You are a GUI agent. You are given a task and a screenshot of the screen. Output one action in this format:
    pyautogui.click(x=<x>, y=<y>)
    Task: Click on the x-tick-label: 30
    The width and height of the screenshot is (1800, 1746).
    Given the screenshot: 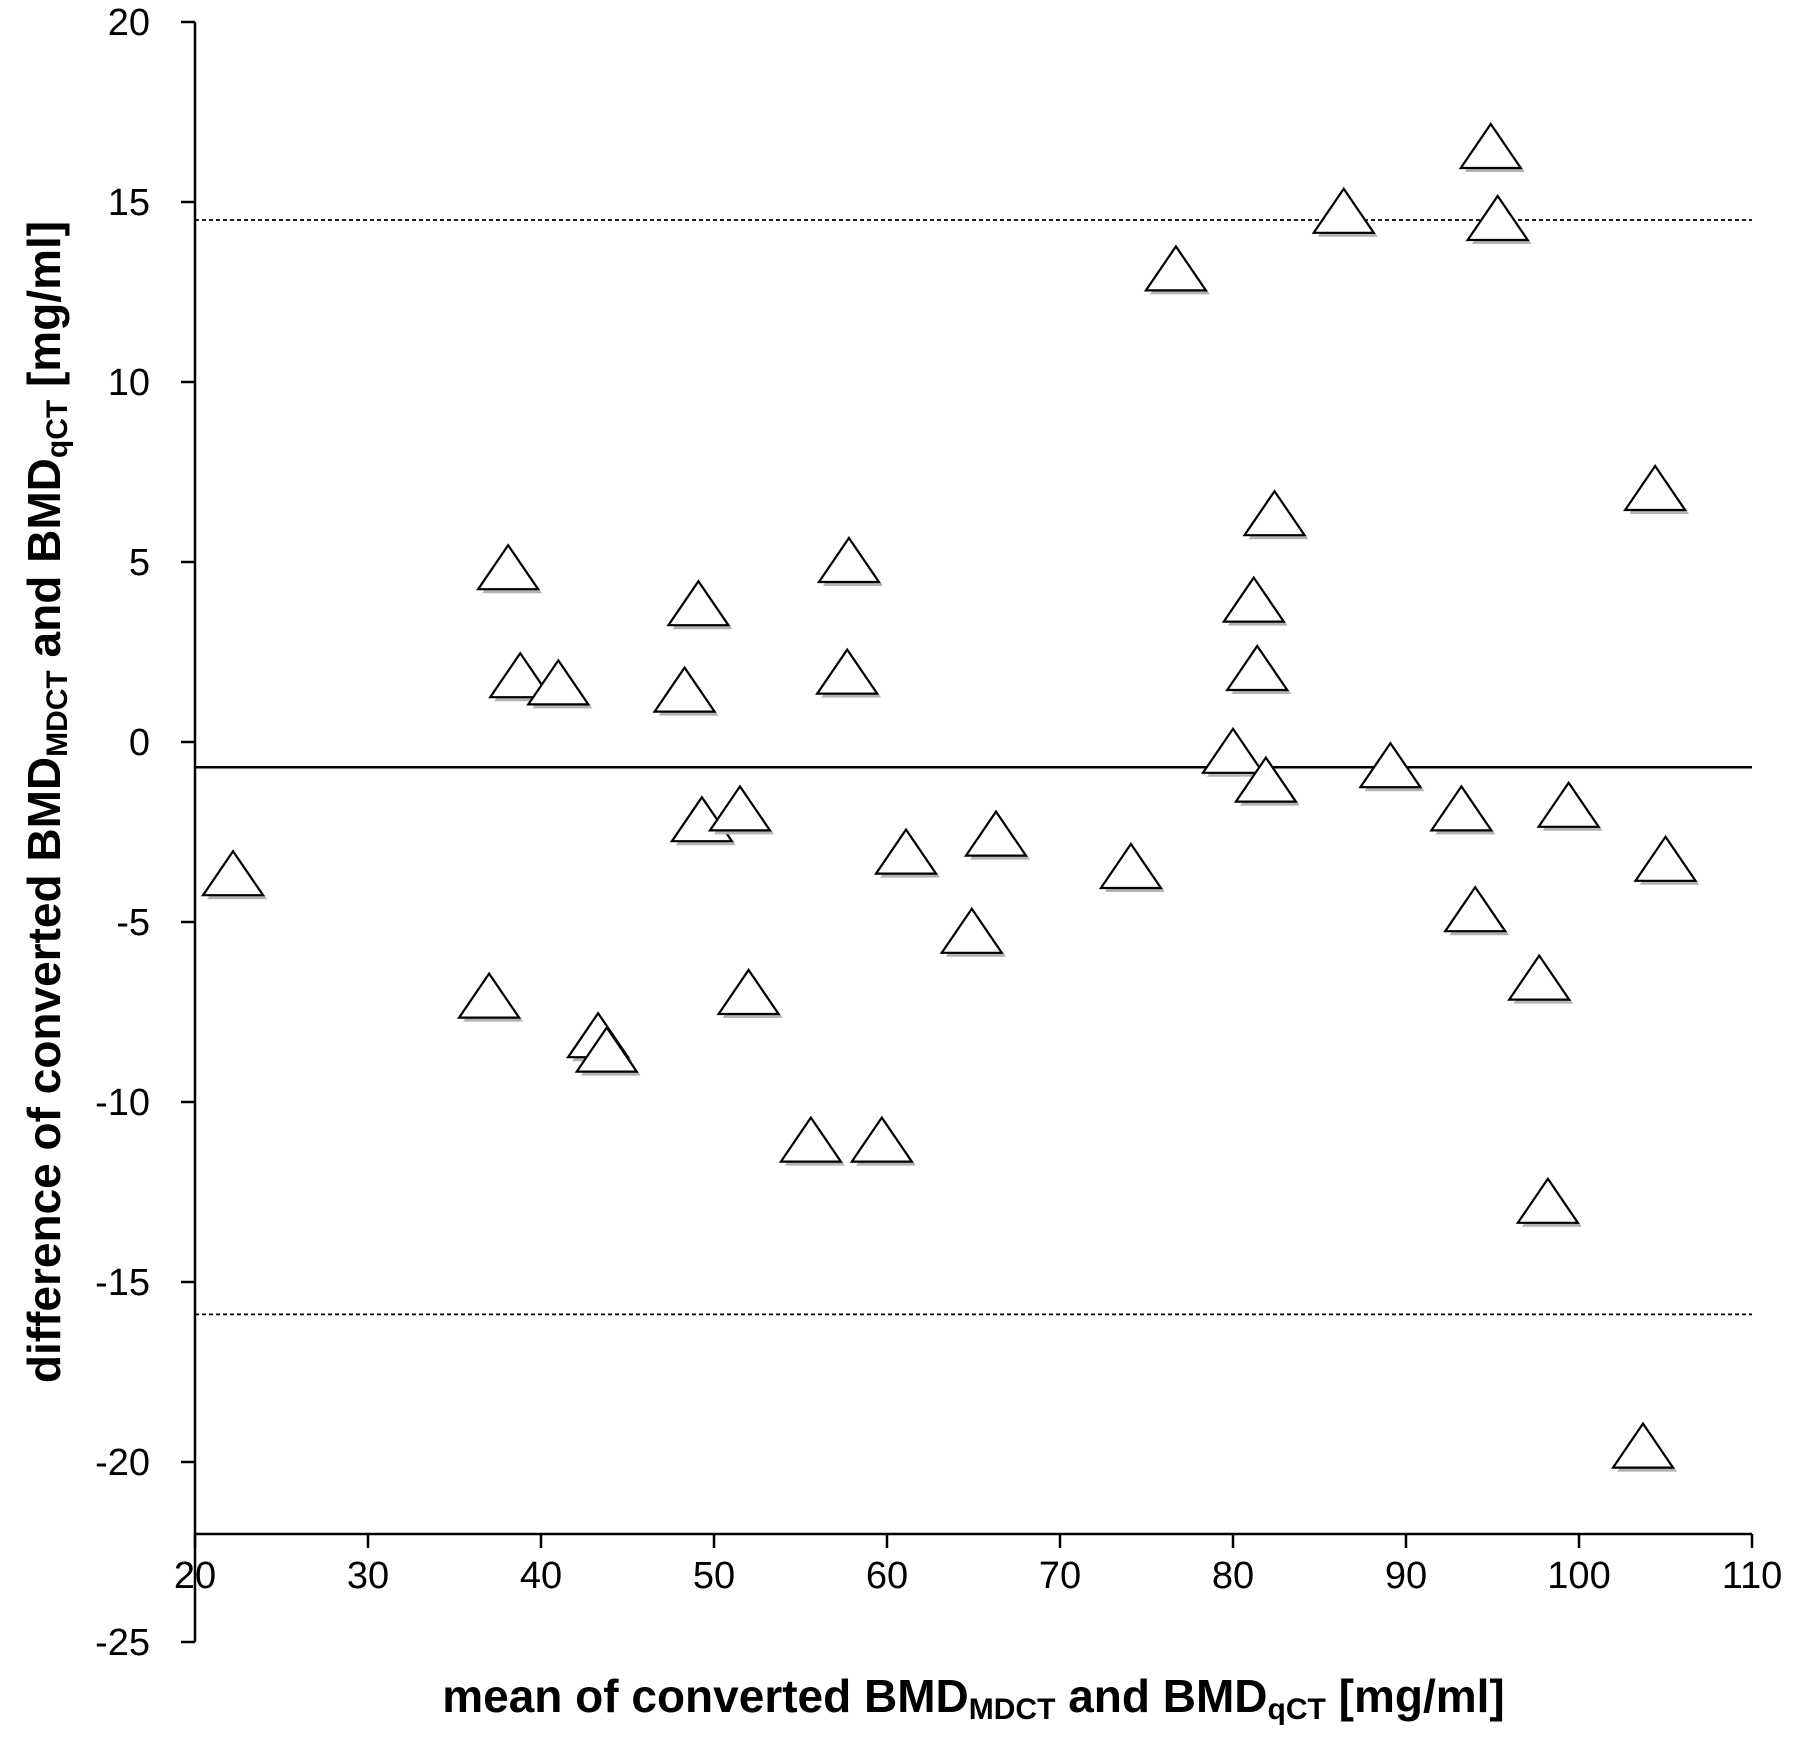 What is the action you would take?
    pyautogui.click(x=368, y=1576)
    